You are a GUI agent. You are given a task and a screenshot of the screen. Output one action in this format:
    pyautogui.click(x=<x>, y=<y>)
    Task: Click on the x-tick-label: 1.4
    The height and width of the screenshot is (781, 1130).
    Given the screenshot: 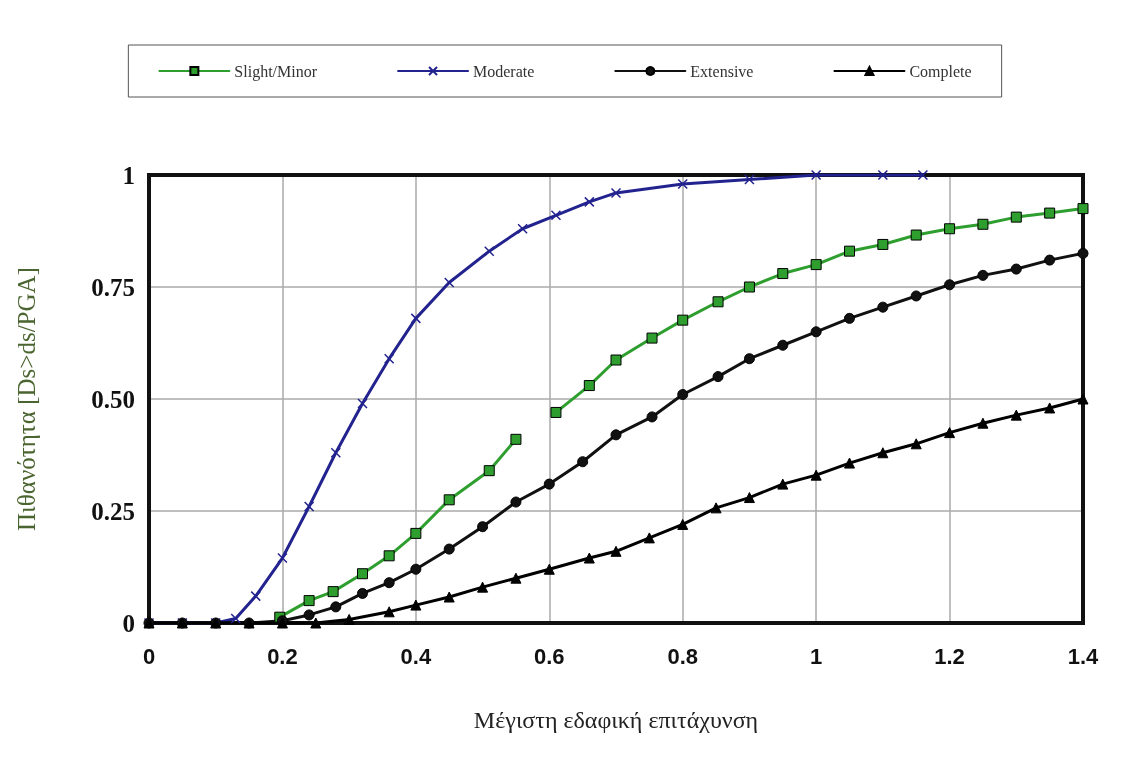 What is the action you would take?
    pyautogui.click(x=1083, y=656)
    